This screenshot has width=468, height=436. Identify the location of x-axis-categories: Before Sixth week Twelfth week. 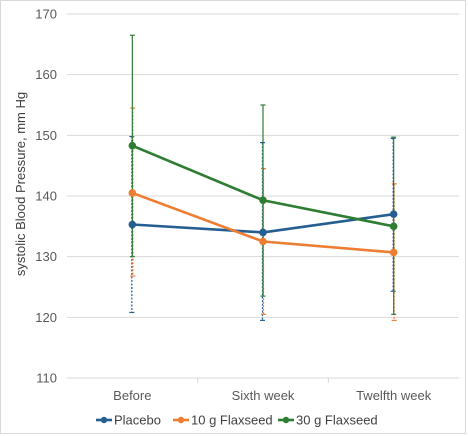
(272, 395).